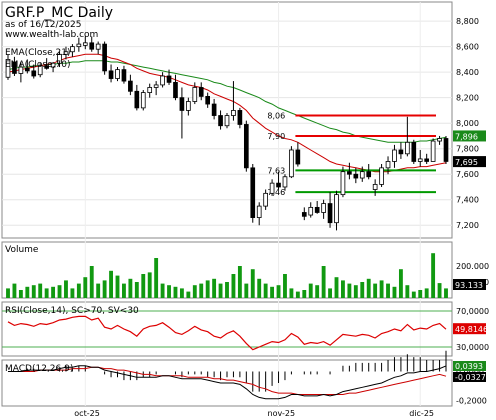  I want to click on price-tick-label: 7,200, so click(467, 225).